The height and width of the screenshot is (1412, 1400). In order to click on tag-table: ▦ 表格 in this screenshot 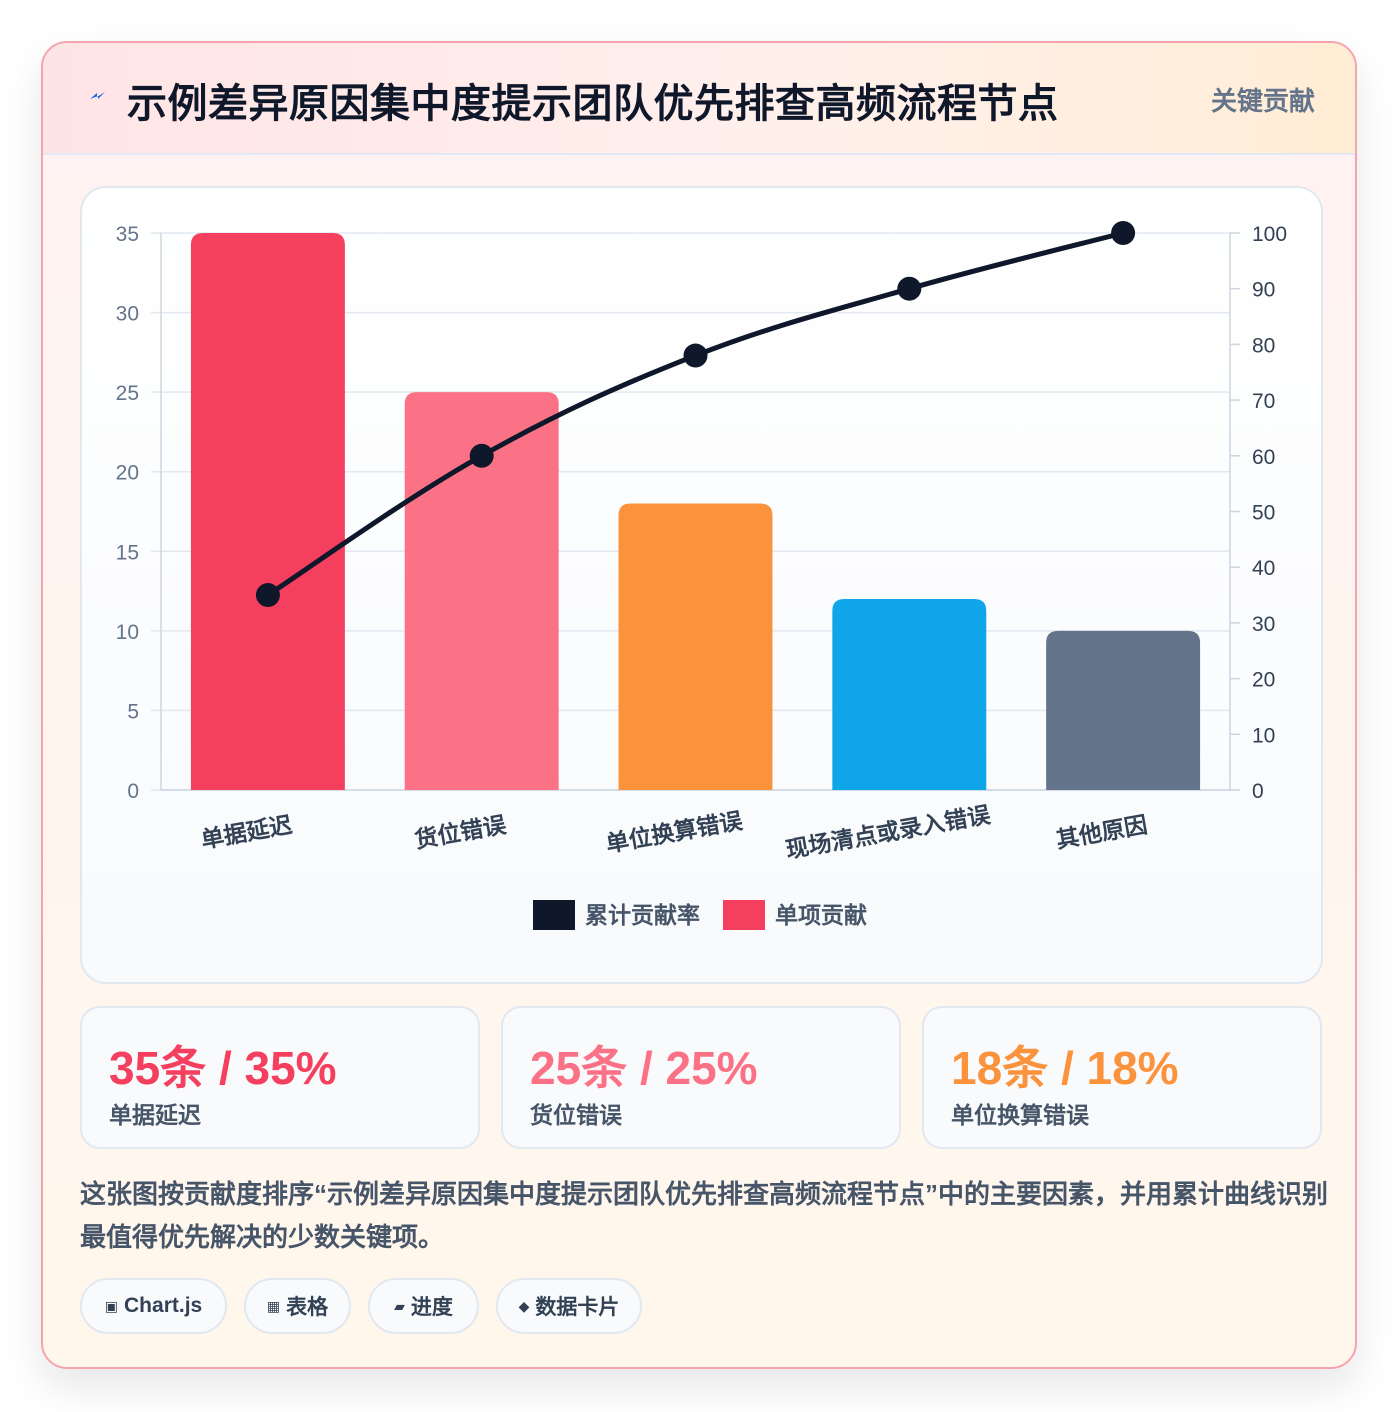, I will do `click(297, 1306)`.